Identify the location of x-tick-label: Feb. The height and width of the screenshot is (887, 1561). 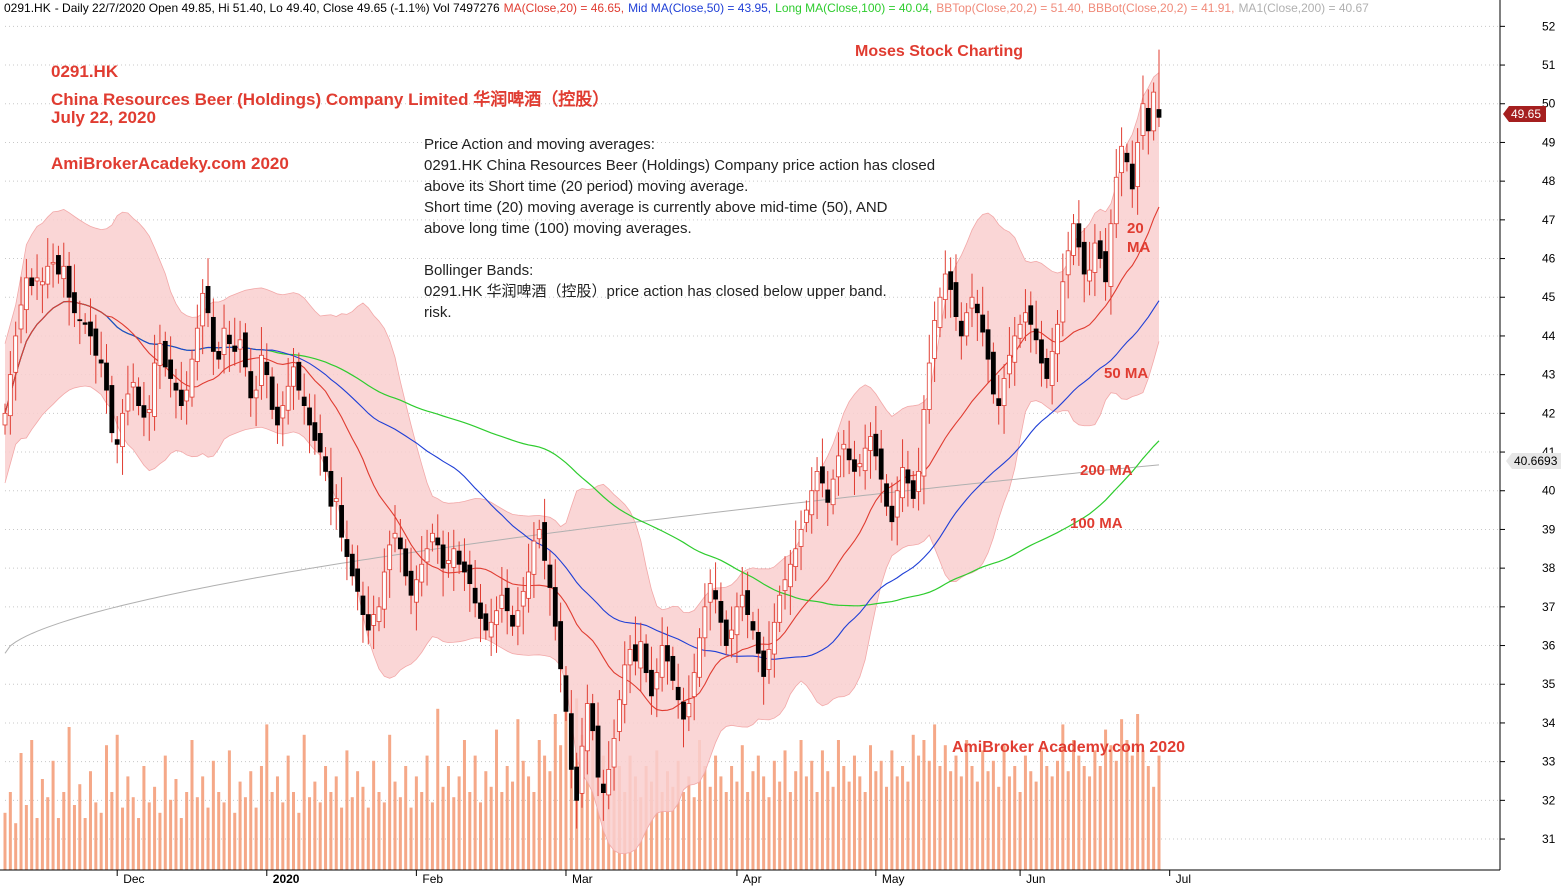
(432, 879).